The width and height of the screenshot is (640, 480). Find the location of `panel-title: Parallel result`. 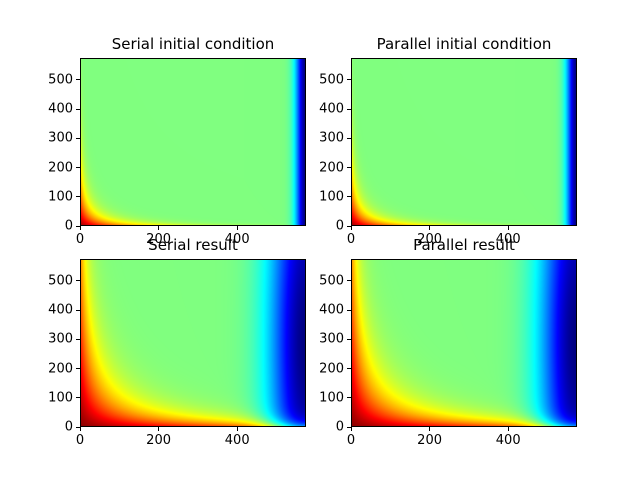

panel-title: Parallel result is located at coordinates (464, 245).